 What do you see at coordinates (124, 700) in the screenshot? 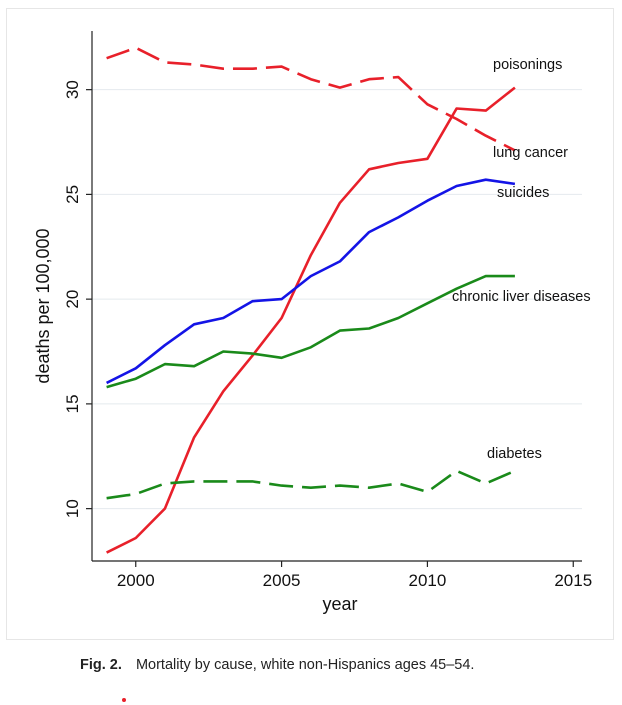
I see `red-dot-mark` at bounding box center [124, 700].